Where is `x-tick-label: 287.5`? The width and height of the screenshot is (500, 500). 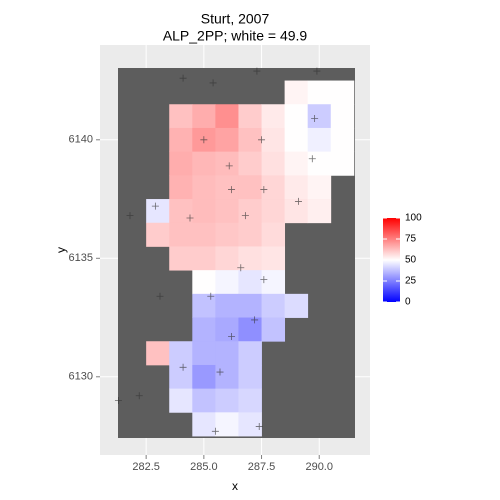
x-tick-label: 287.5 is located at coordinates (262, 467).